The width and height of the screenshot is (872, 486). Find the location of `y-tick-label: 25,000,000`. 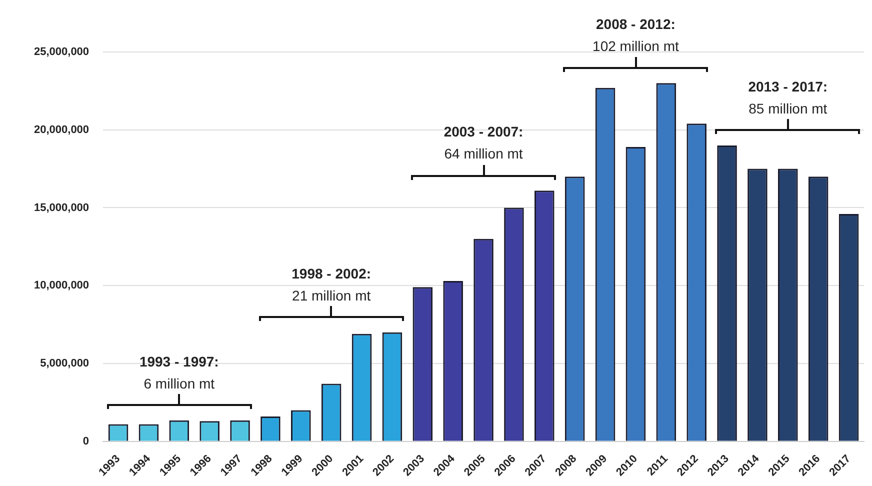

y-tick-label: 25,000,000 is located at coordinates (62, 52).